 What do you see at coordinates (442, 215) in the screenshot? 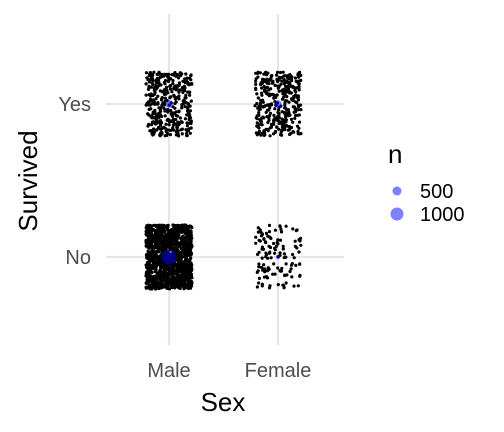
I see `legend-label-1000: 1000` at bounding box center [442, 215].